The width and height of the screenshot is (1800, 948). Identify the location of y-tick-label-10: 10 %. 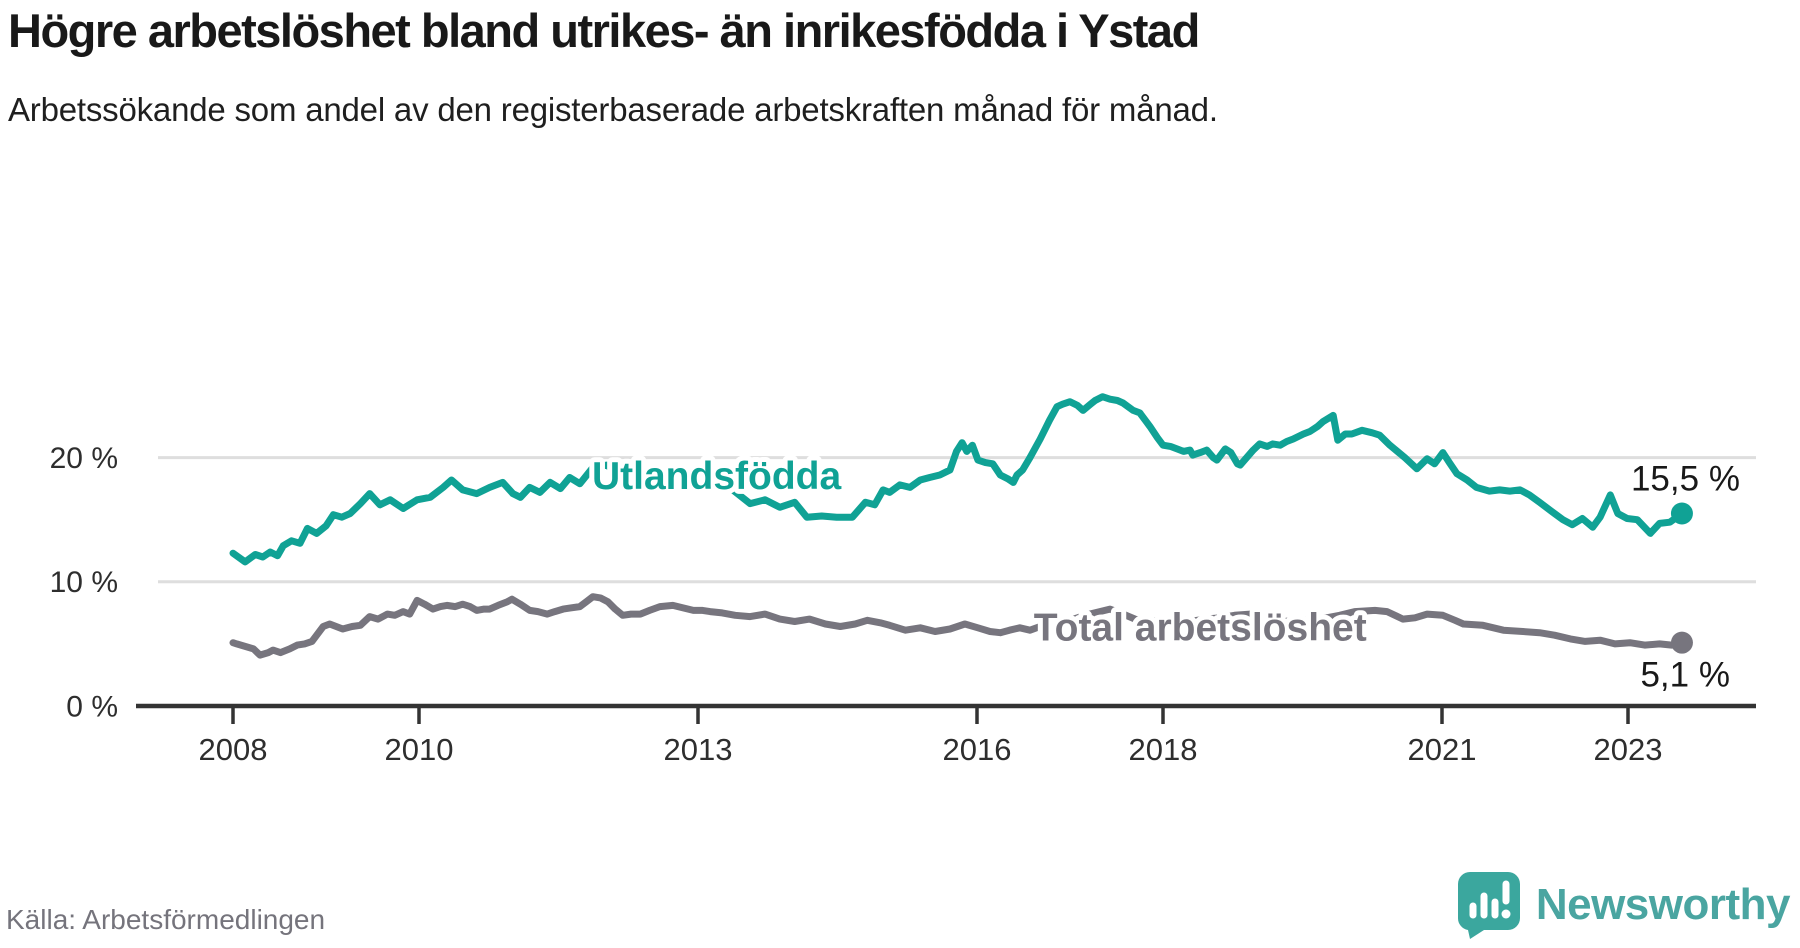
(84, 582).